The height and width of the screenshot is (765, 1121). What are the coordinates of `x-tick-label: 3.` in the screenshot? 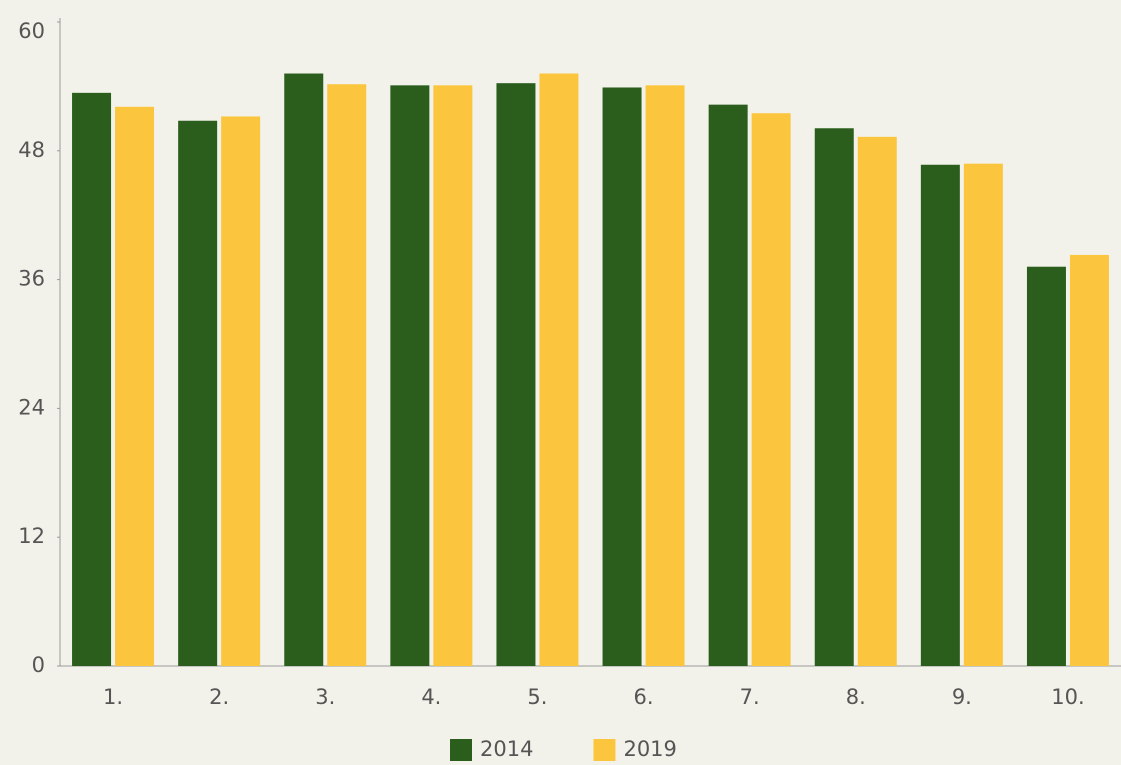 It's located at (325, 697).